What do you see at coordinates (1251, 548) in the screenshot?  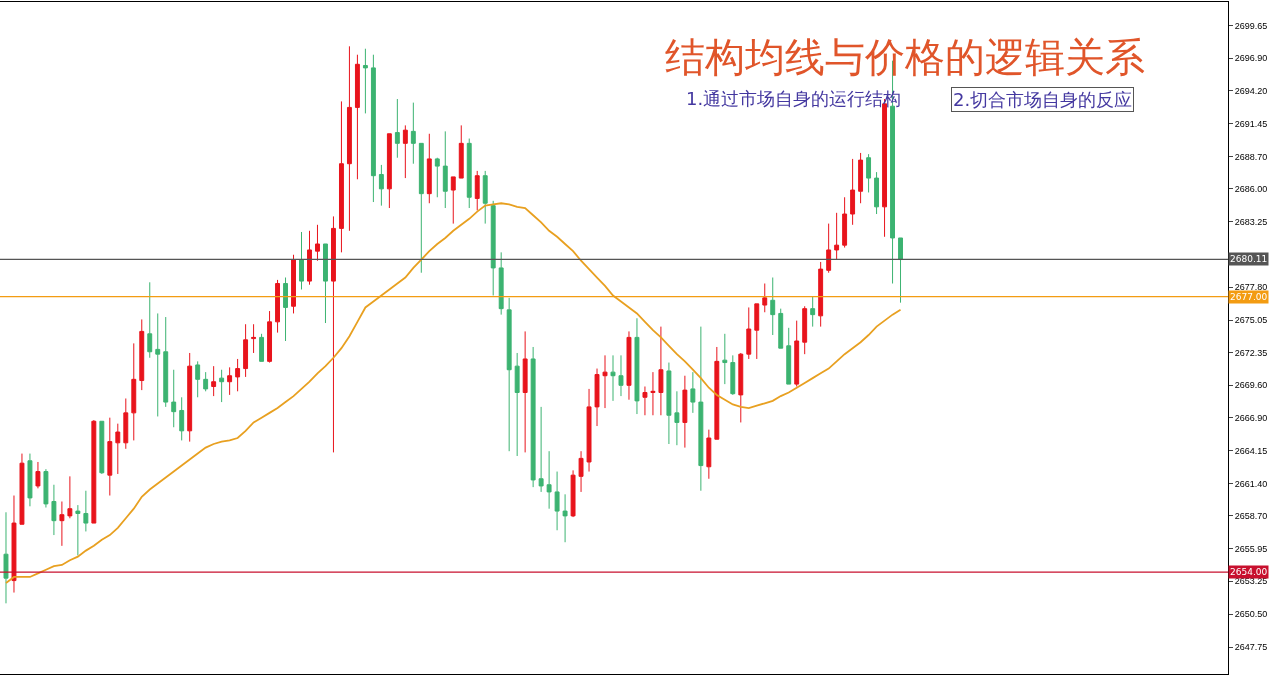 I see `y-tick-label: 2655.95` at bounding box center [1251, 548].